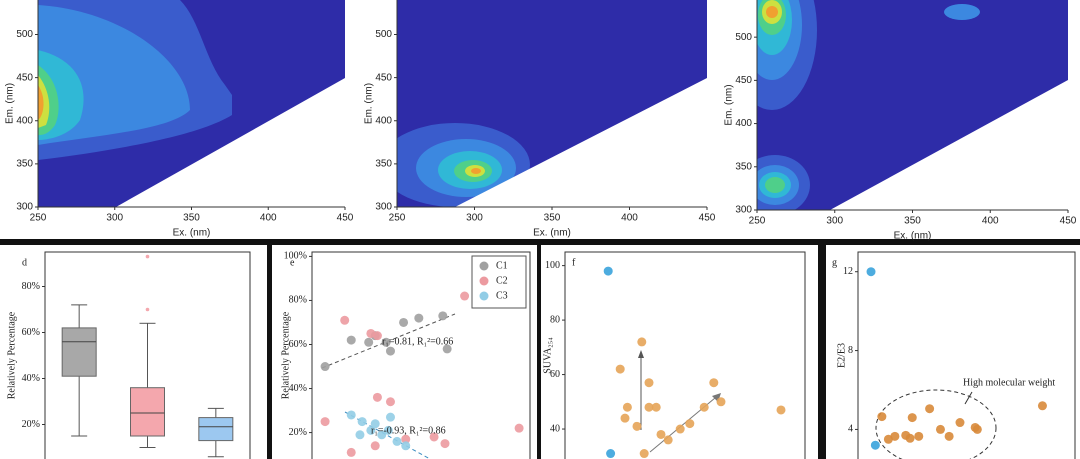 The width and height of the screenshot is (1080, 459). What do you see at coordinates (295, 256) in the screenshot?
I see `y-tick-label: 100%` at bounding box center [295, 256].